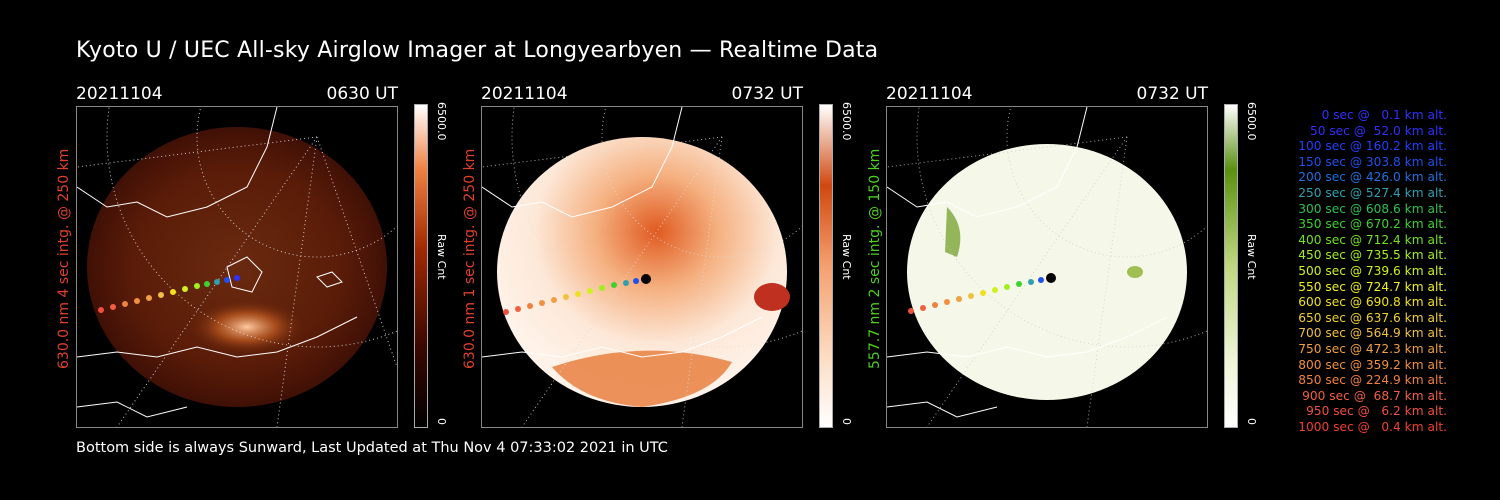 This screenshot has height=500, width=1500. I want to click on legend-item: 250 sec @ 527.4 km alt., so click(1372, 192).